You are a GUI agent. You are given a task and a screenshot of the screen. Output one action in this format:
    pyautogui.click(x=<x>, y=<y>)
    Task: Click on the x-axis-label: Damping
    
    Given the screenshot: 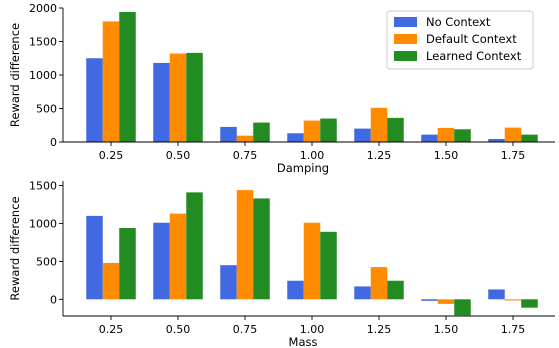 What is the action you would take?
    pyautogui.click(x=303, y=168)
    